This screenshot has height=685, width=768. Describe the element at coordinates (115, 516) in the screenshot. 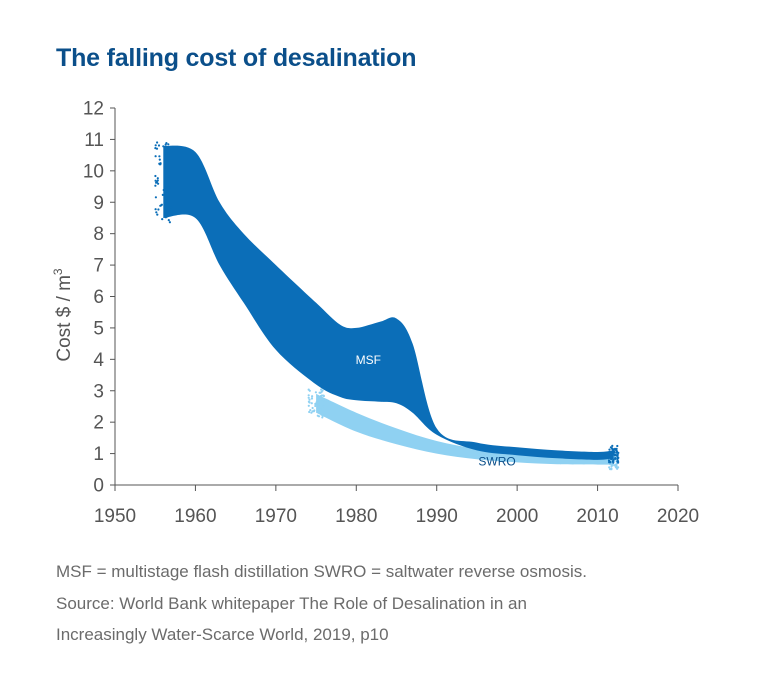

I see `x-tick-label: 1950` at that location.